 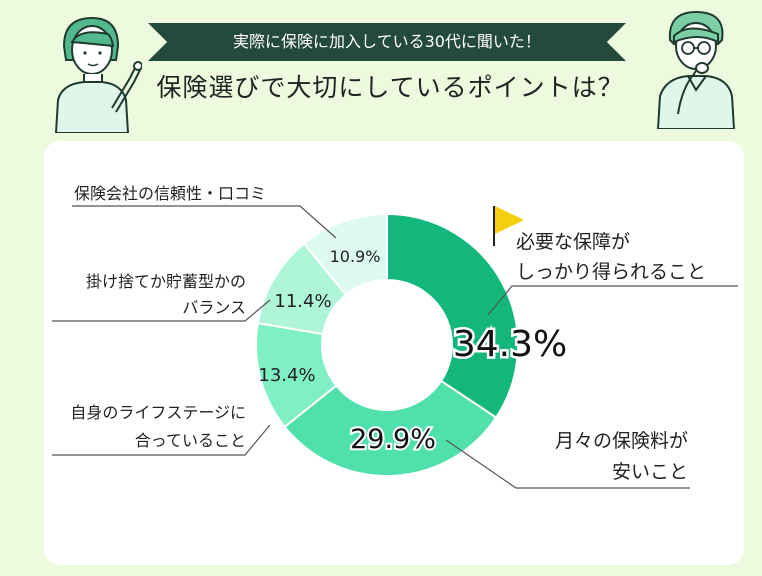 I want to click on category-label-4-line-1: 掛け捨てか貯蓄型かの, so click(x=166, y=281).